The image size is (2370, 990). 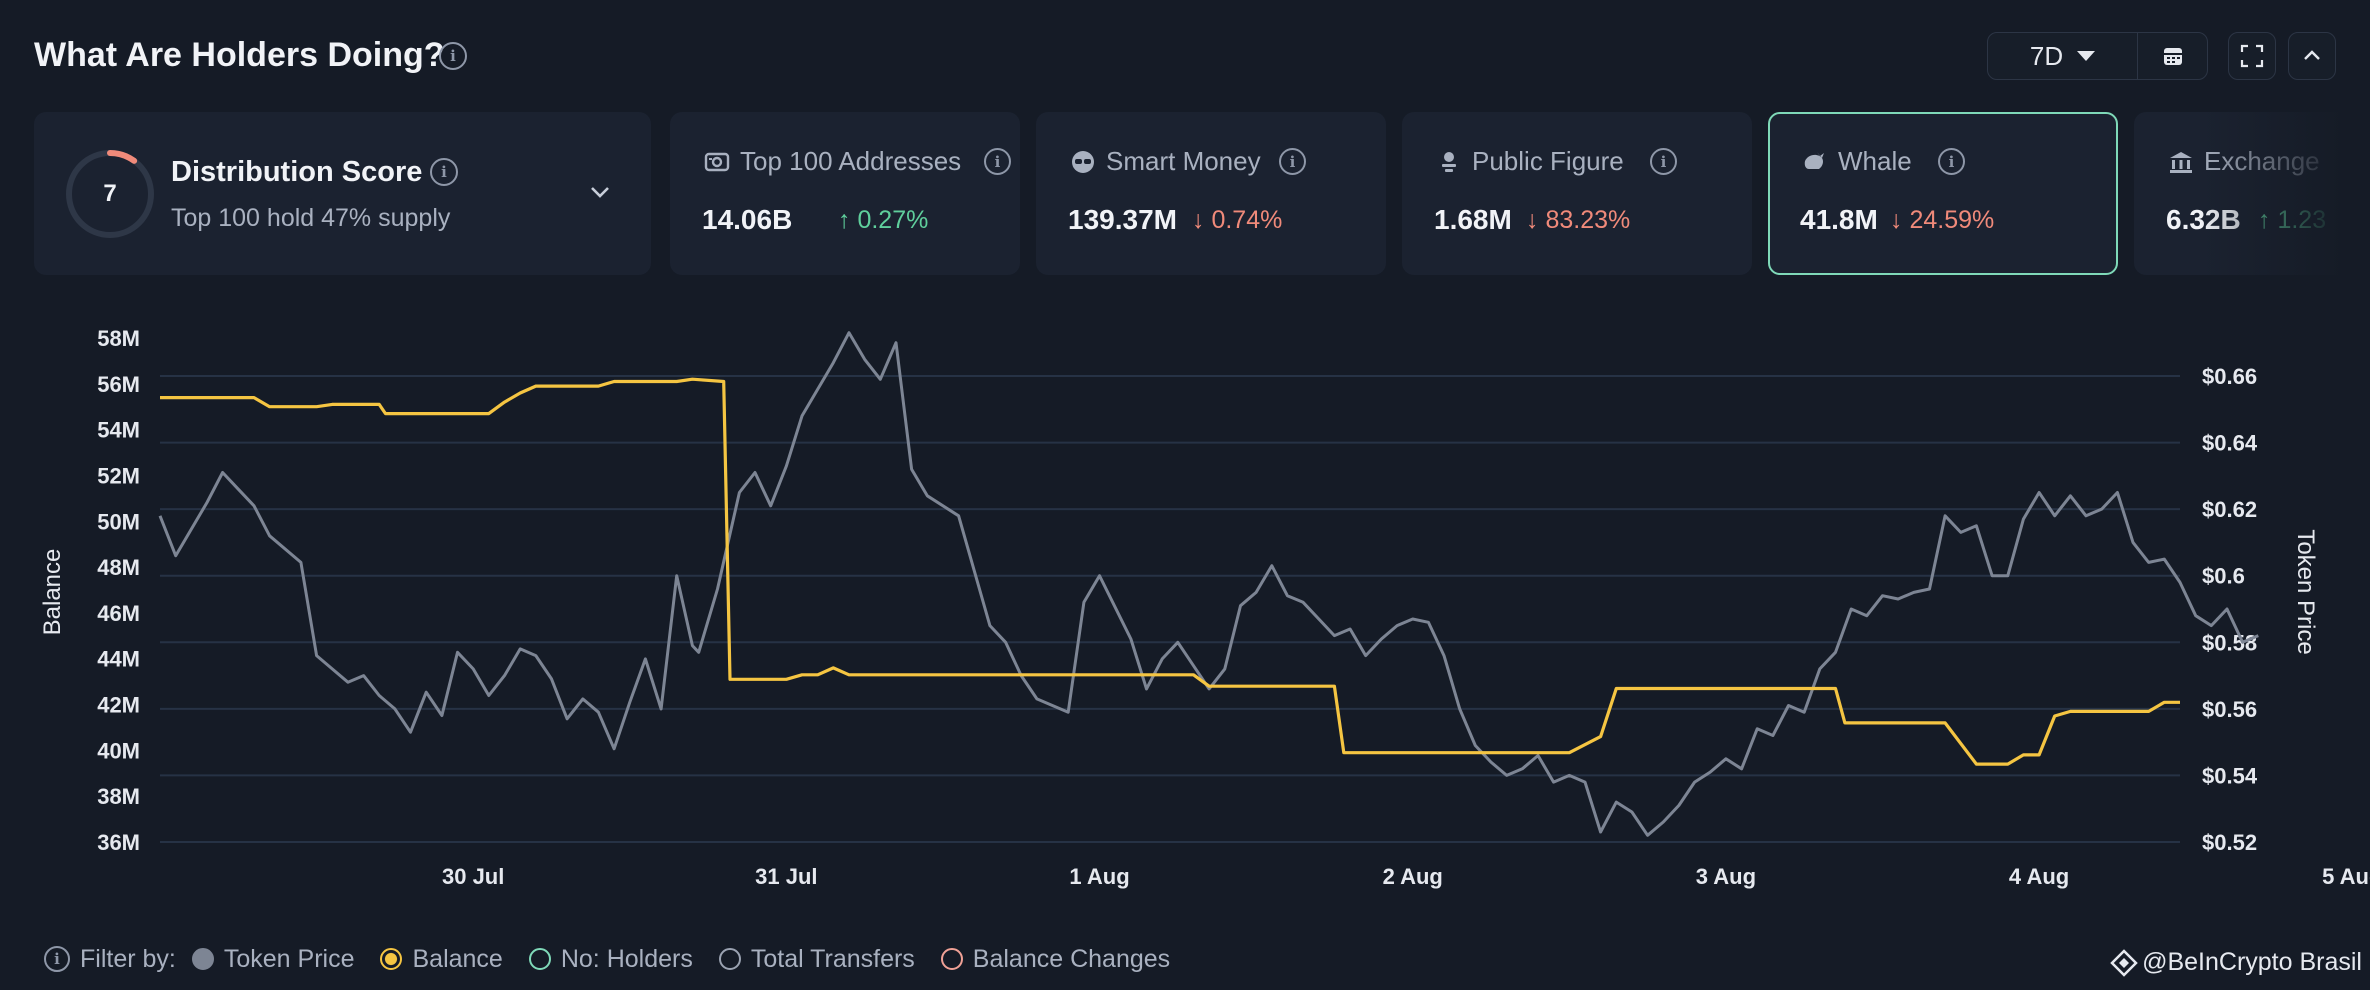 What do you see at coordinates (2229, 642) in the screenshot?
I see `y-right-tick-label: $0.58` at bounding box center [2229, 642].